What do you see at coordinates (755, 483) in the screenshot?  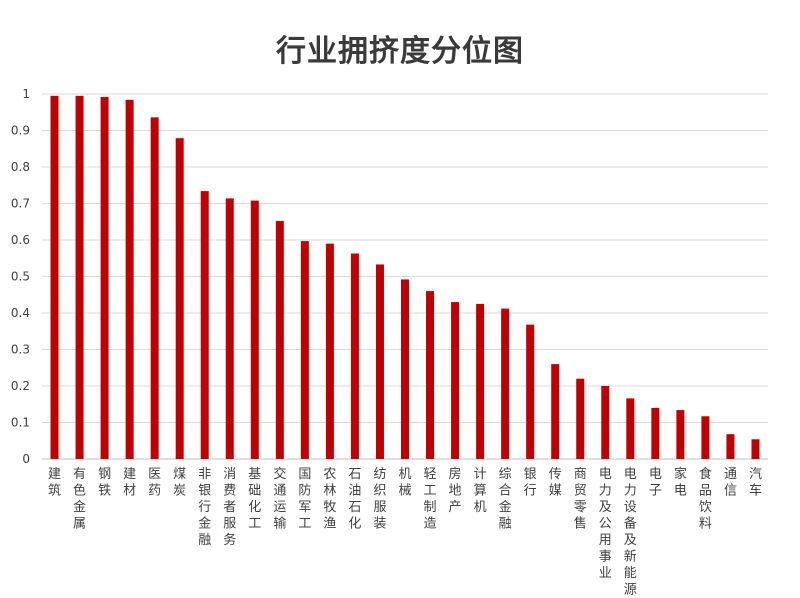 I see `x-tick-label: 汽车` at bounding box center [755, 483].